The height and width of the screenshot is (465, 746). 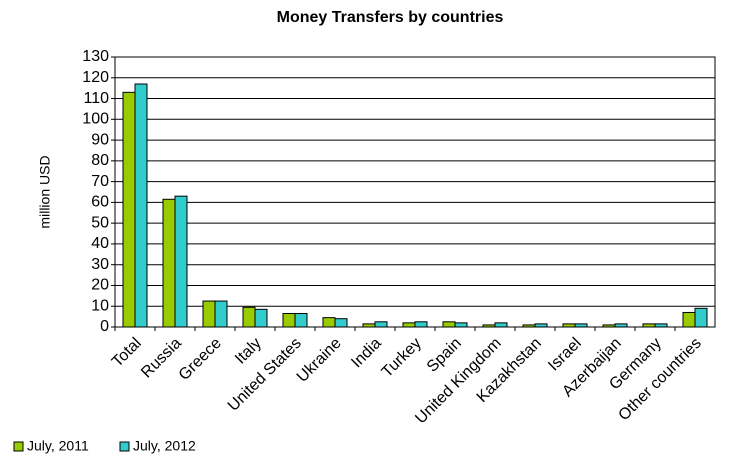 What do you see at coordinates (100, 264) in the screenshot?
I see `y-tick-label: 30` at bounding box center [100, 264].